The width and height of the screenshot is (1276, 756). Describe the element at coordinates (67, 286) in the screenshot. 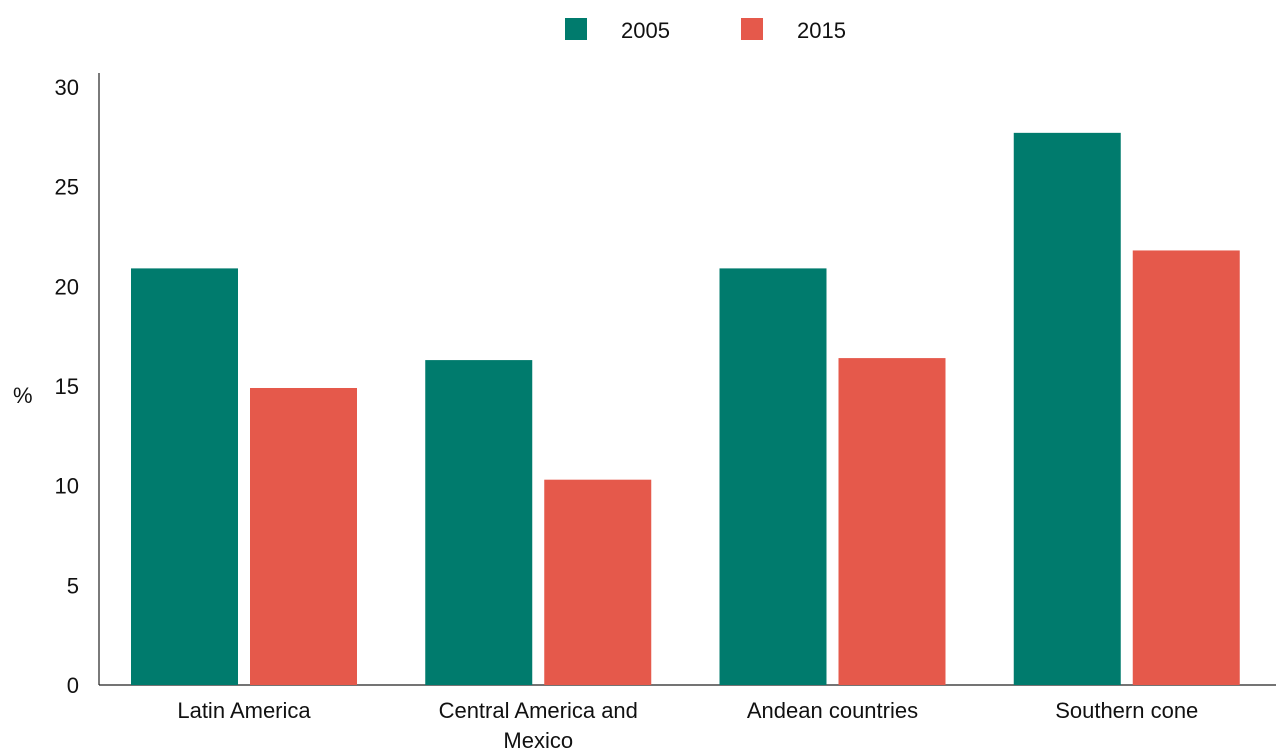

I see `y-tick-label: 20` at that location.